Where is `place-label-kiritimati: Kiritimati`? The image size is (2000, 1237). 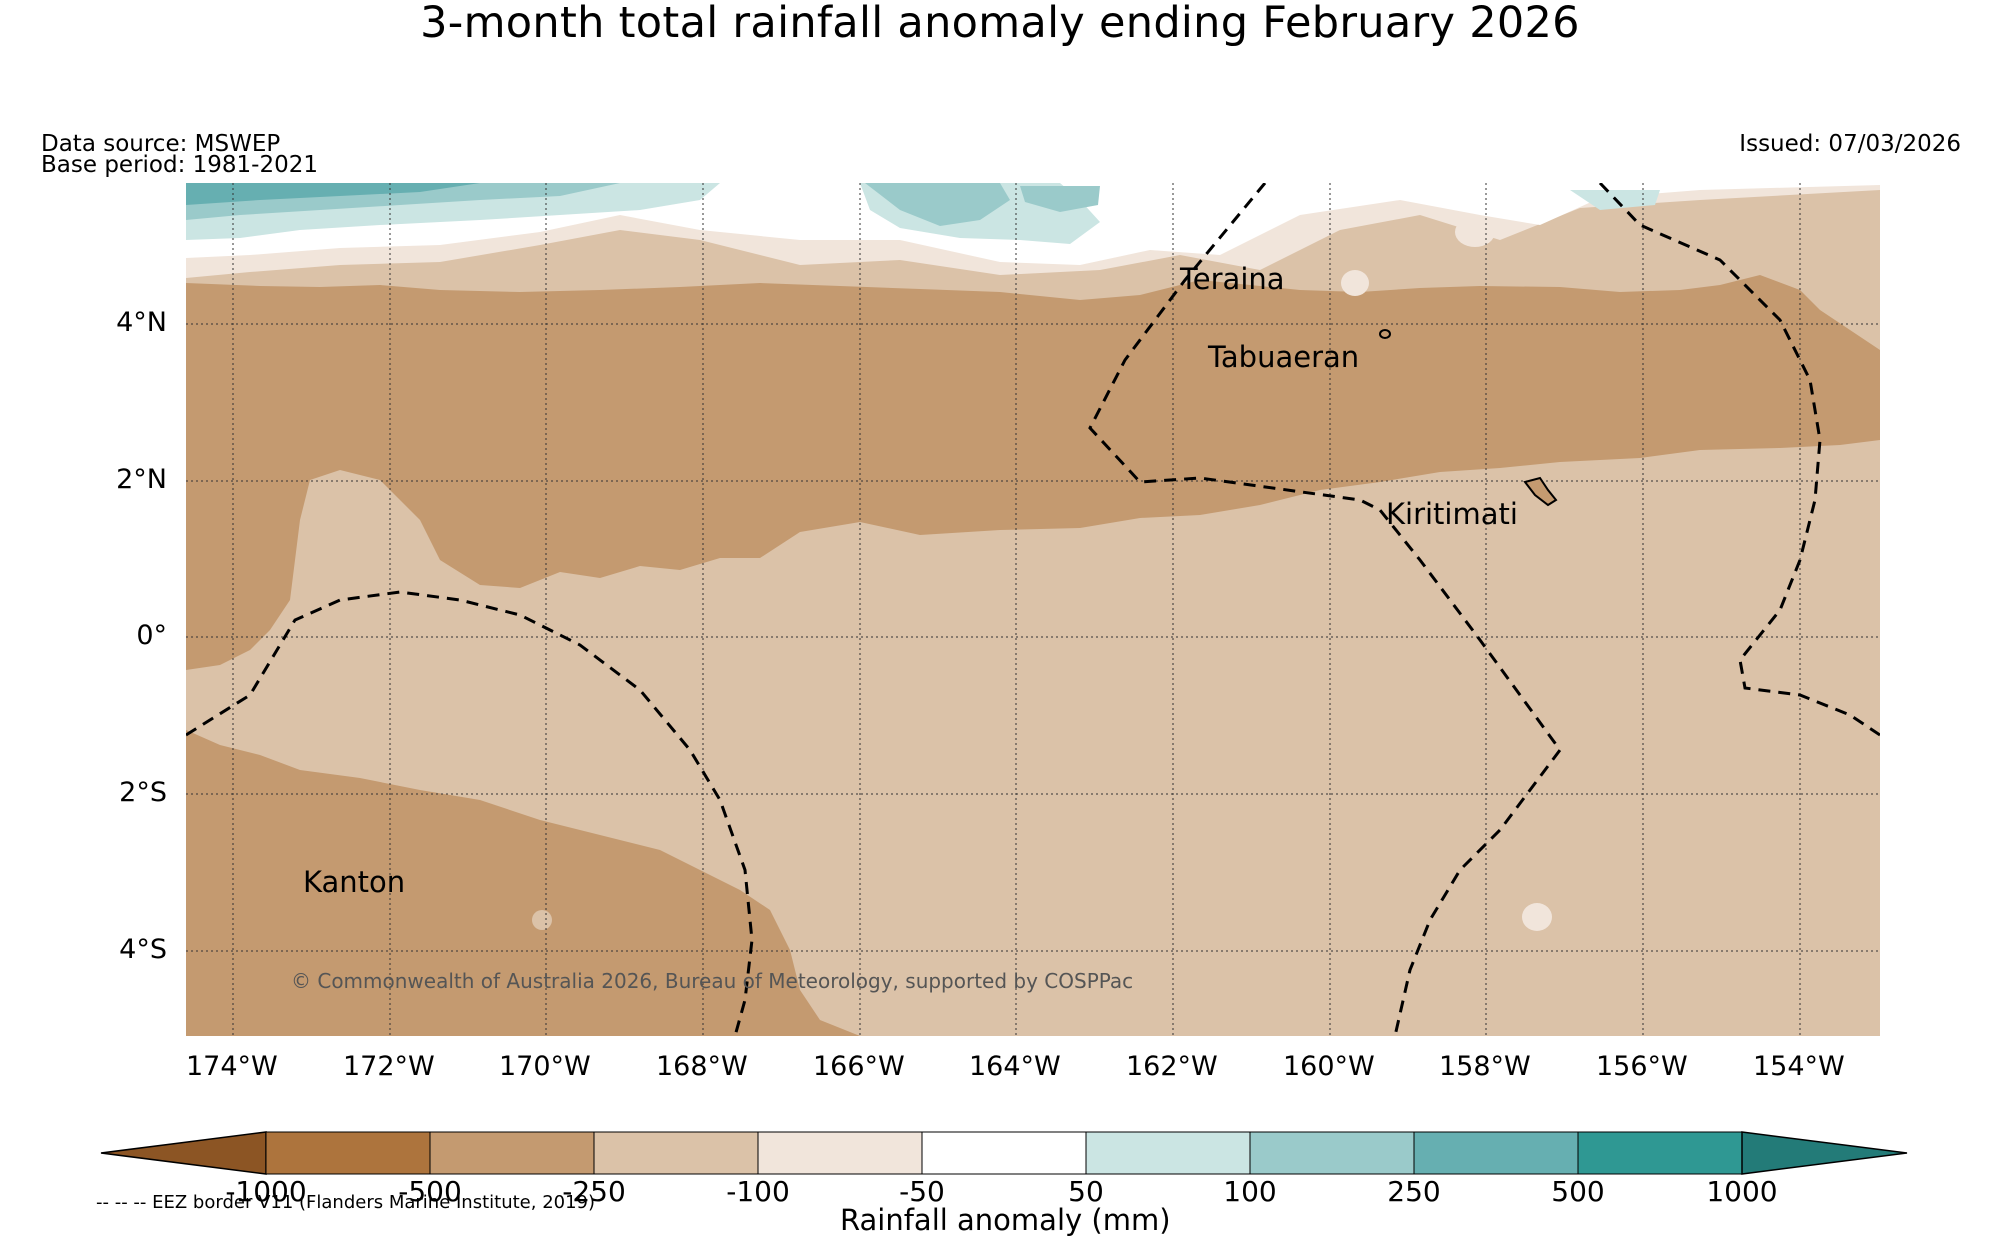 place-label-kiritimati: Kiritimati is located at coordinates (1452, 514).